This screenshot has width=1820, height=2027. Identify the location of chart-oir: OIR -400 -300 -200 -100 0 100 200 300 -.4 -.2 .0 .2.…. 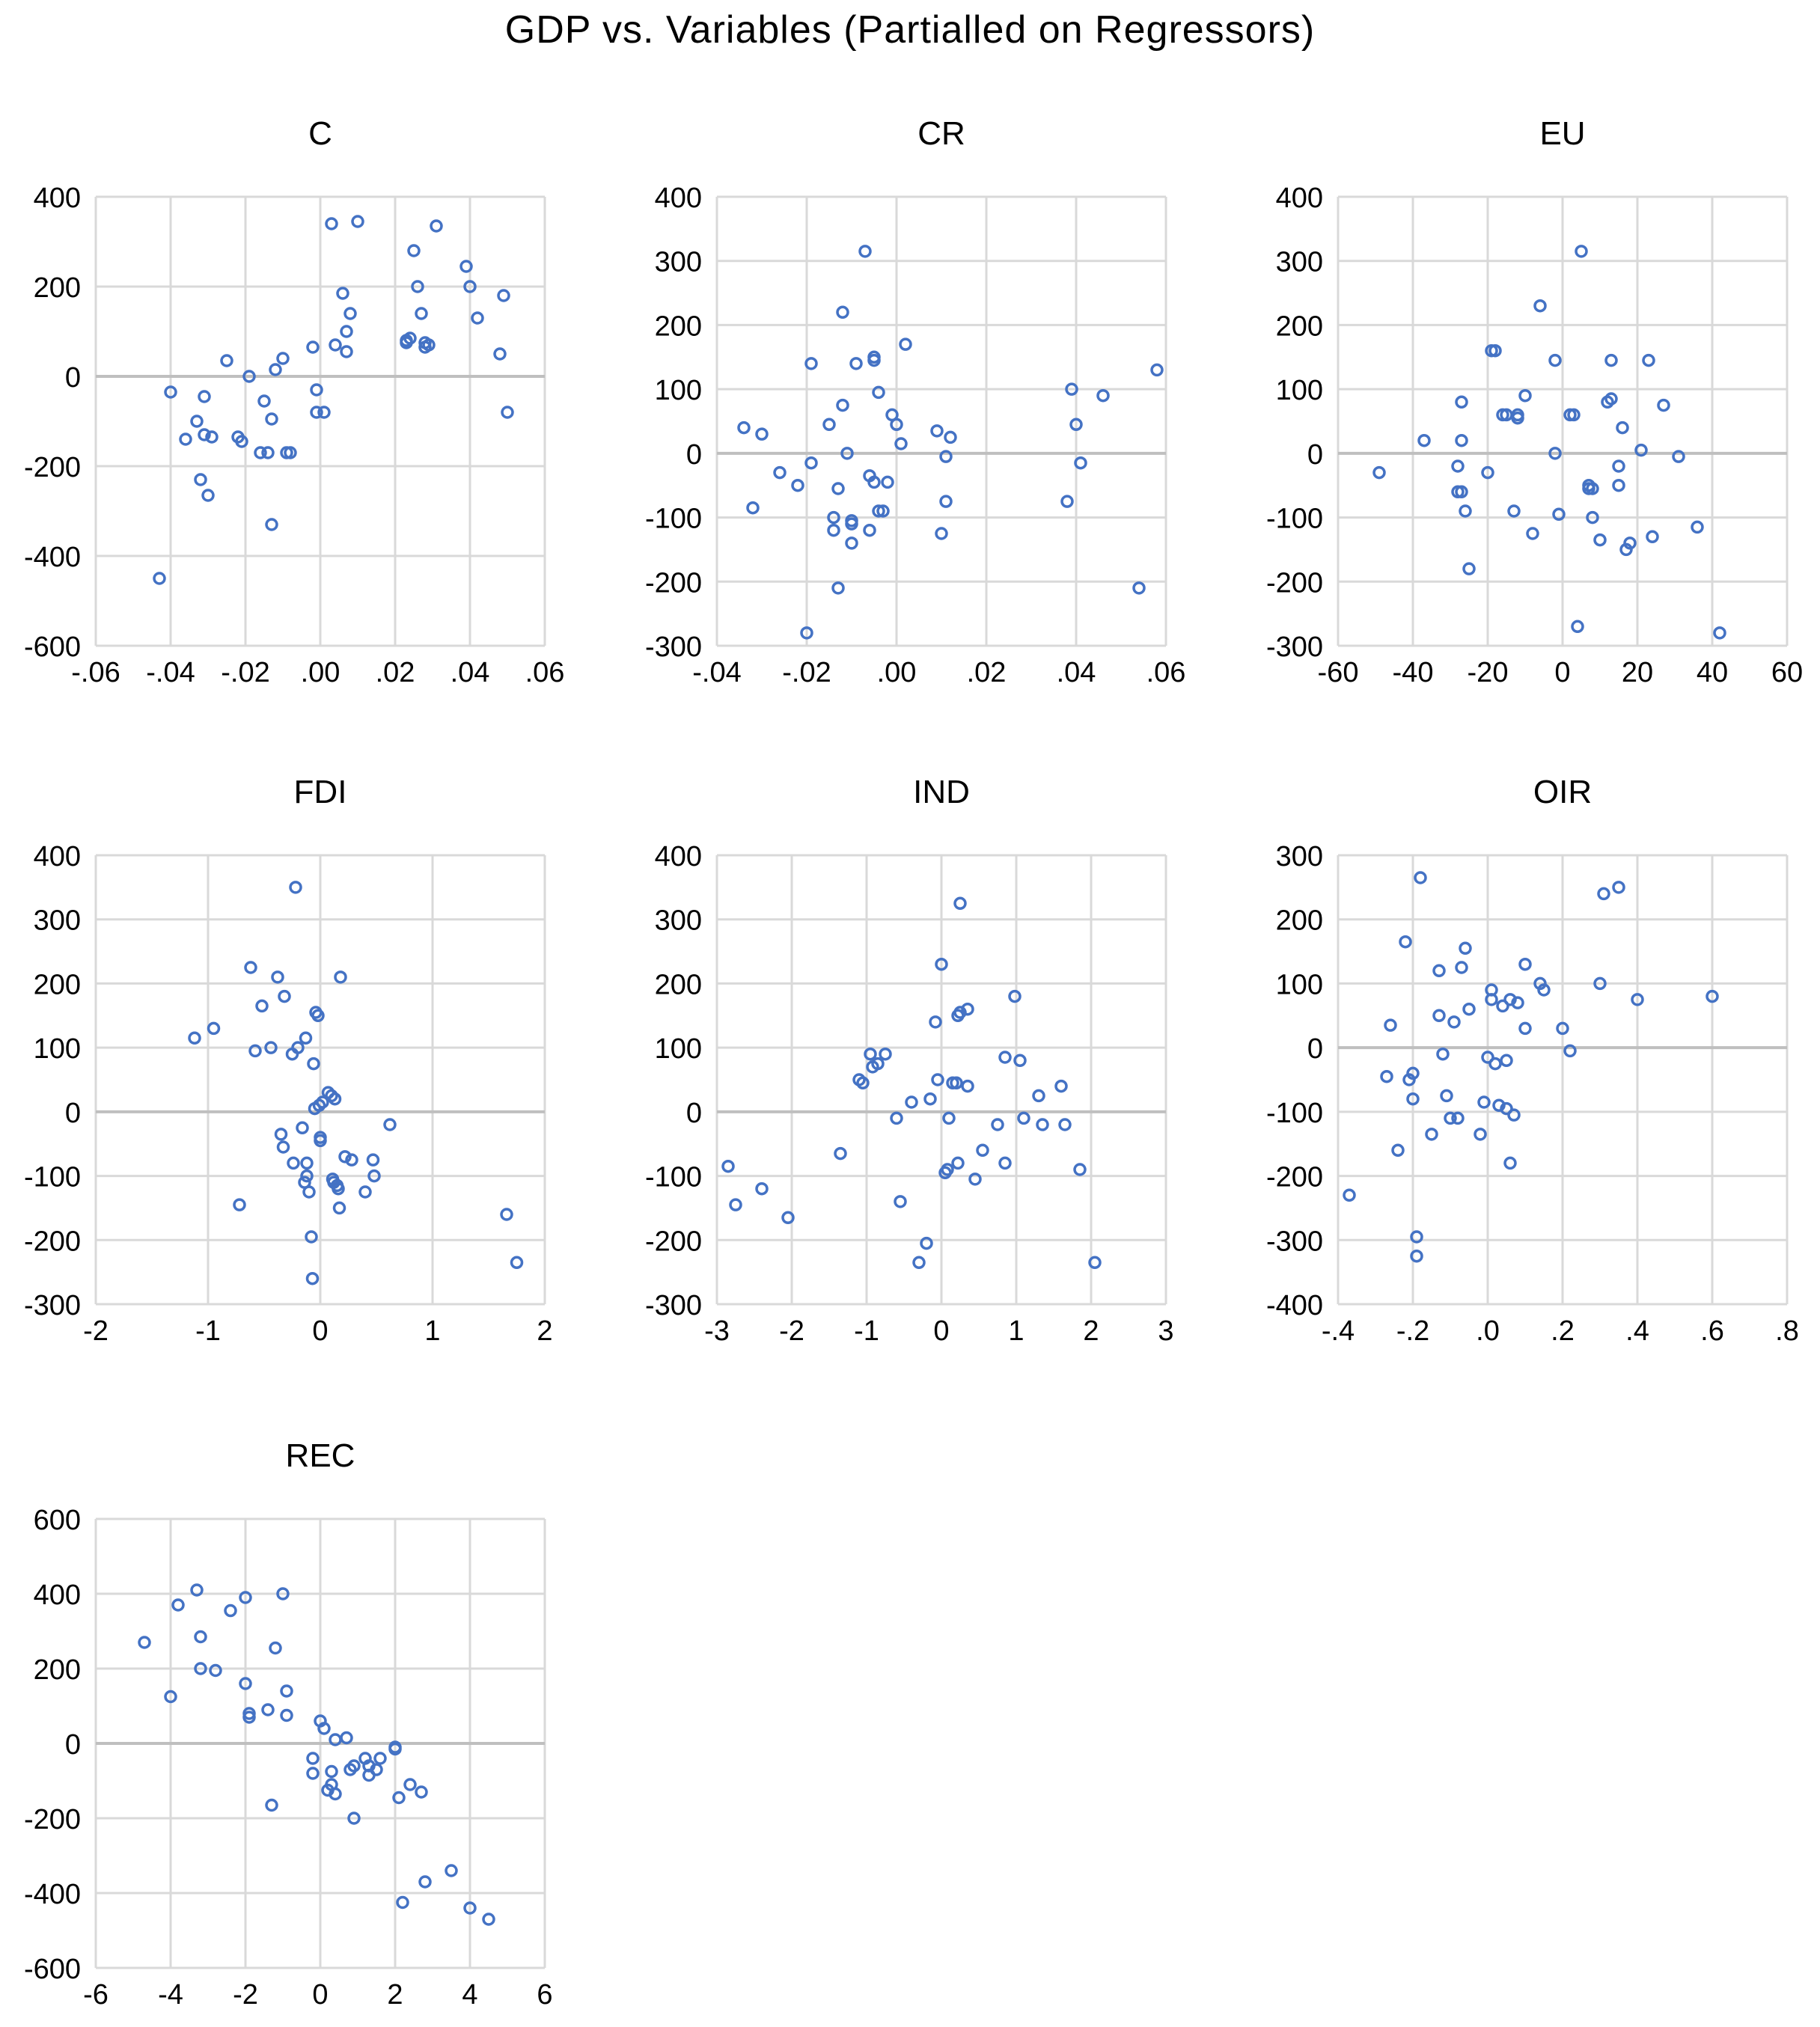
(1532, 1060).